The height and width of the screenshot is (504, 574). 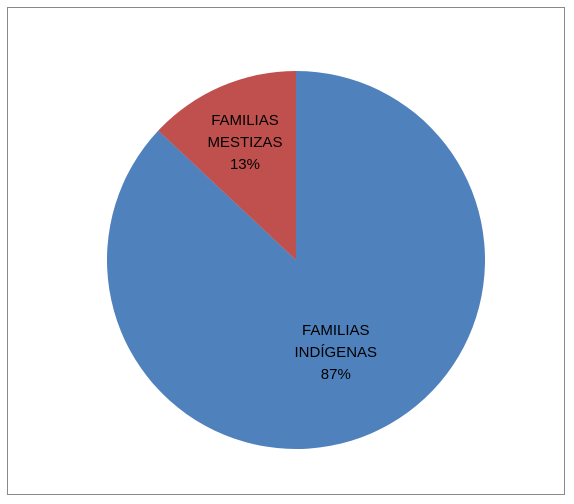 What do you see at coordinates (245, 164) in the screenshot?
I see `pie-label-value: 13%` at bounding box center [245, 164].